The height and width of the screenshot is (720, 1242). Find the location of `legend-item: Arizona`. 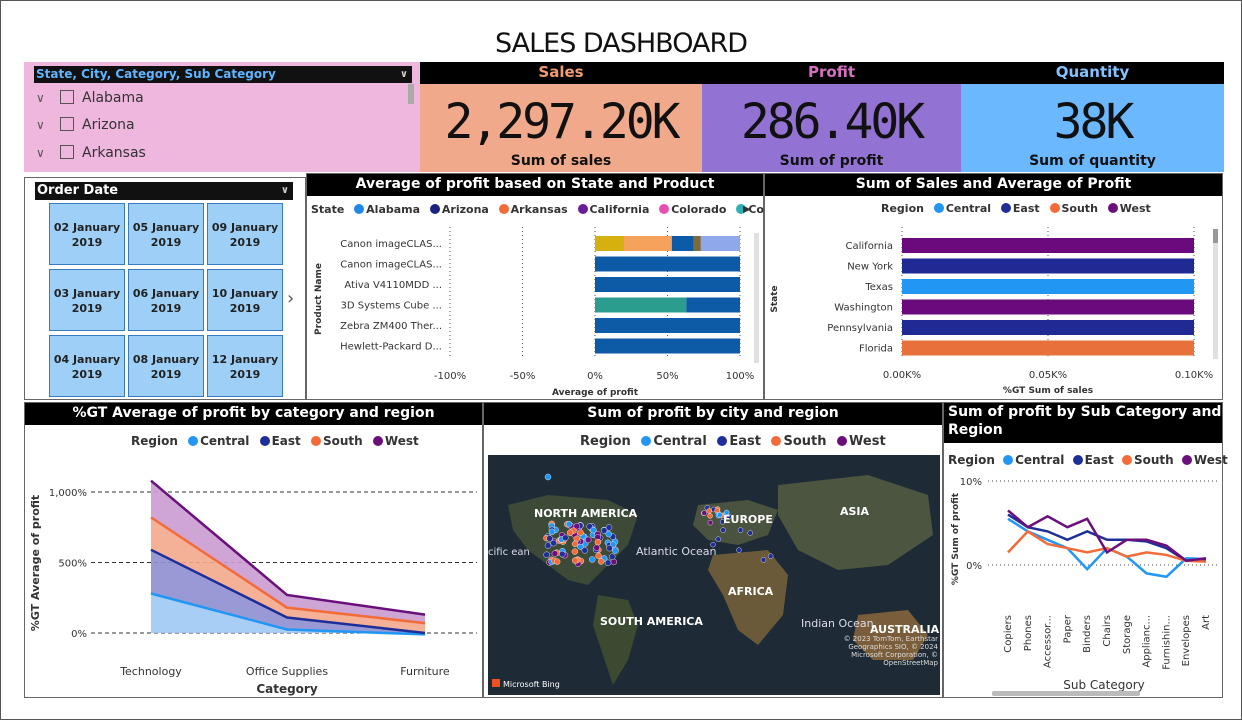

legend-item: Arizona is located at coordinates (465, 209).